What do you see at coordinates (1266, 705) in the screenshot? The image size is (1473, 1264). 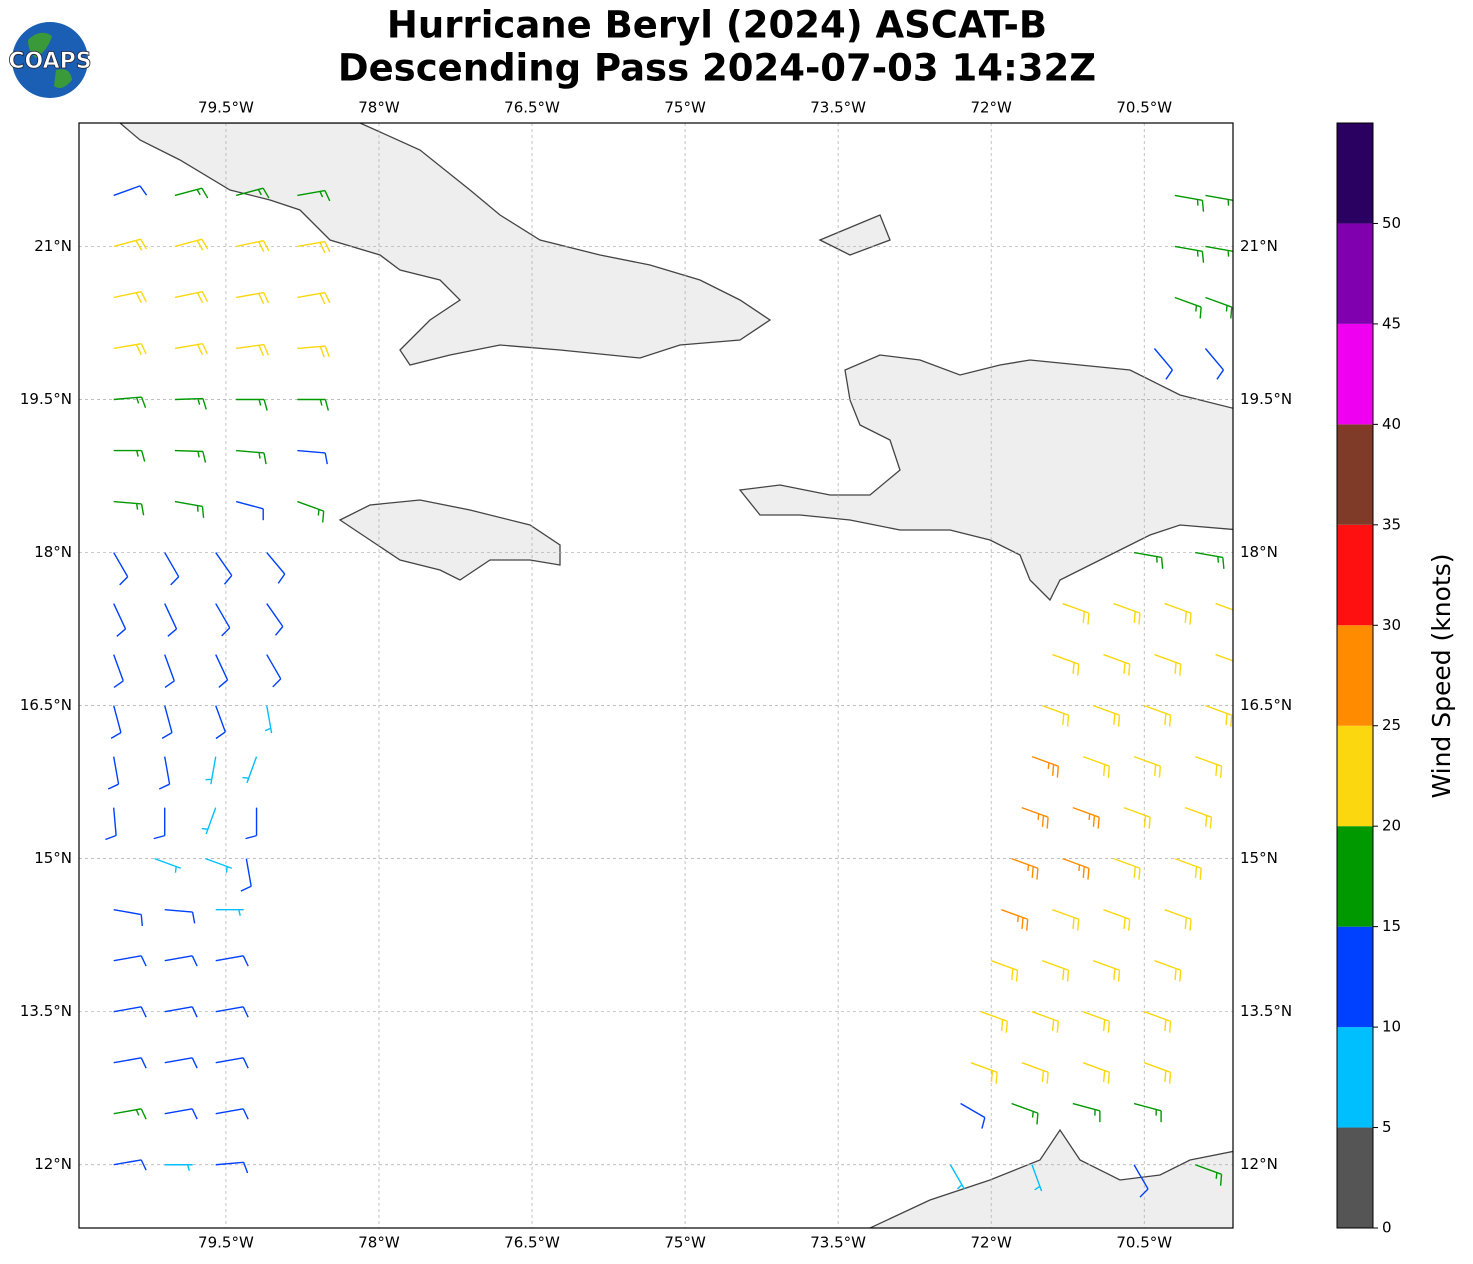 I see `y-tick-label: 16.5°N` at bounding box center [1266, 705].